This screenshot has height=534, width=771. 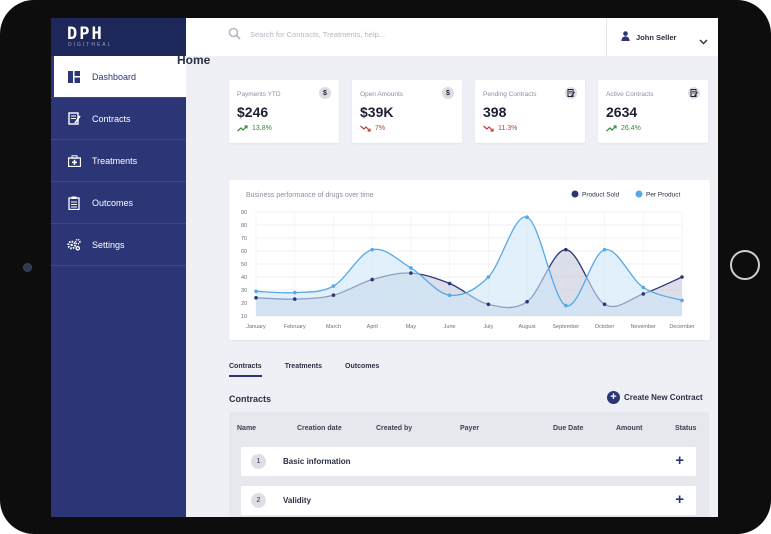 What do you see at coordinates (530, 111) in the screenshot?
I see `kpi-card: Pending Contracts 398 11.3%` at bounding box center [530, 111].